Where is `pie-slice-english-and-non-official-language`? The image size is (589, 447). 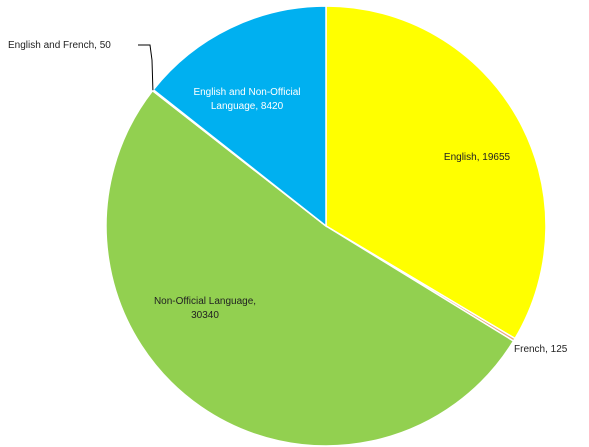 pie-slice-english-and-non-official-language is located at coordinates (239, 116).